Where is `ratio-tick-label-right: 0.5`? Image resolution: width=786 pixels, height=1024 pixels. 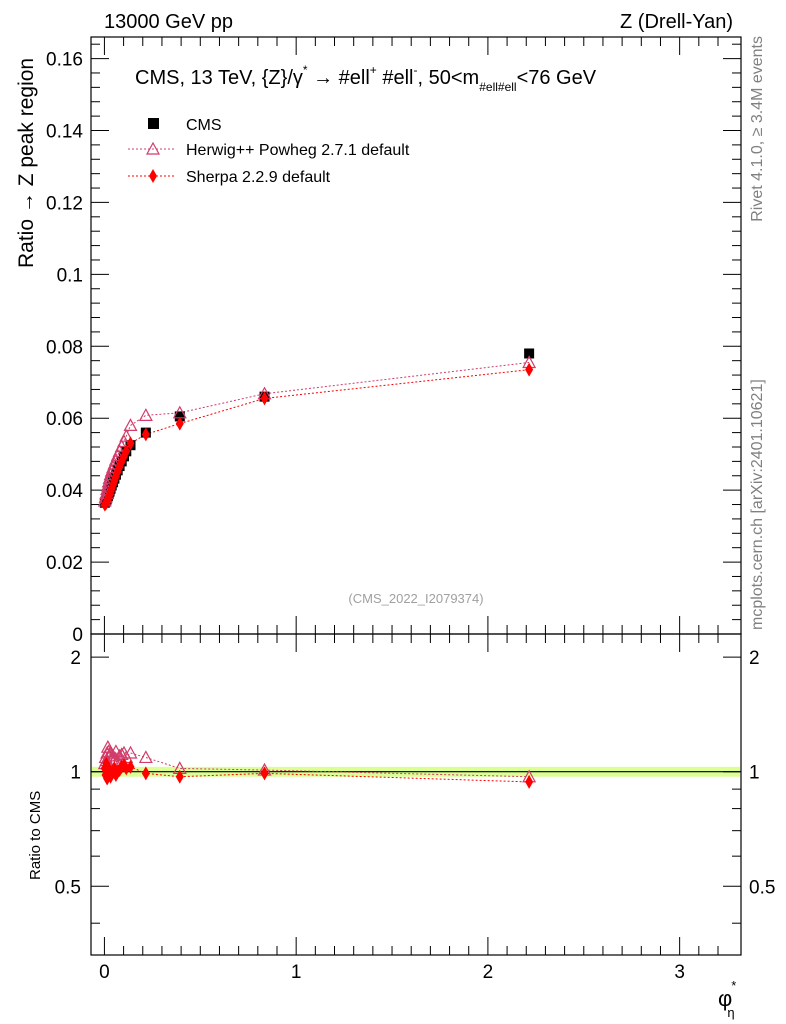
ratio-tick-label-right: 0.5 is located at coordinates (762, 887).